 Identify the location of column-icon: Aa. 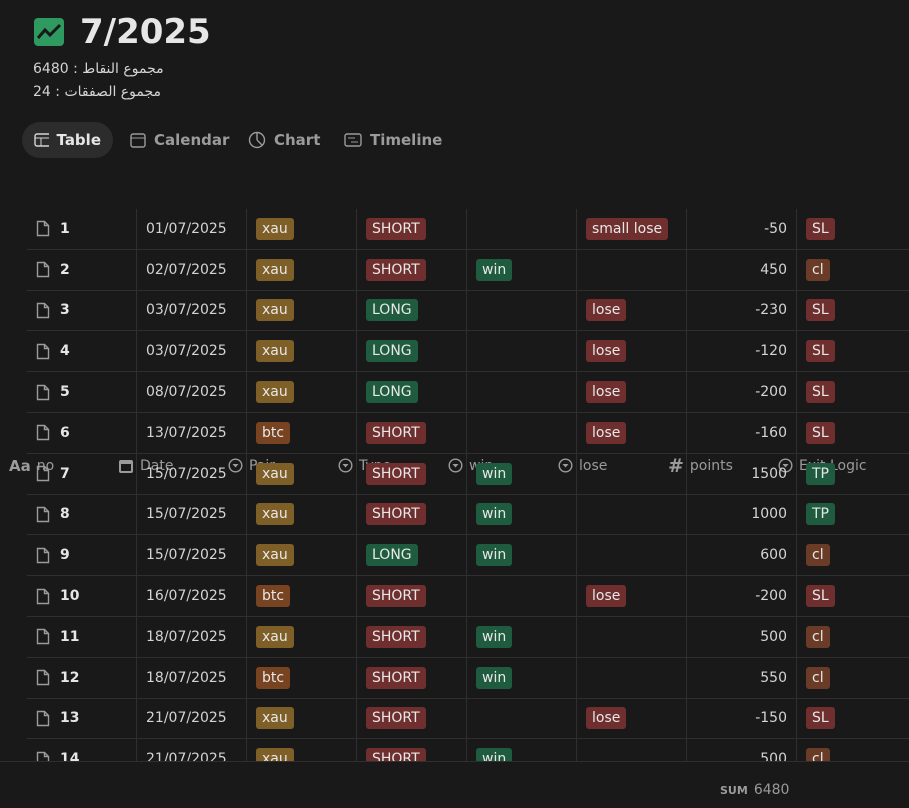
(20, 465).